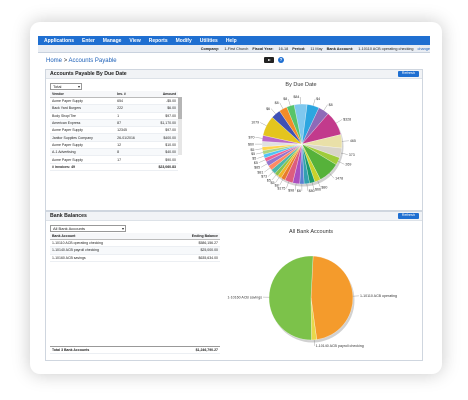  I want to click on col-amount: Amount, so click(162, 94).